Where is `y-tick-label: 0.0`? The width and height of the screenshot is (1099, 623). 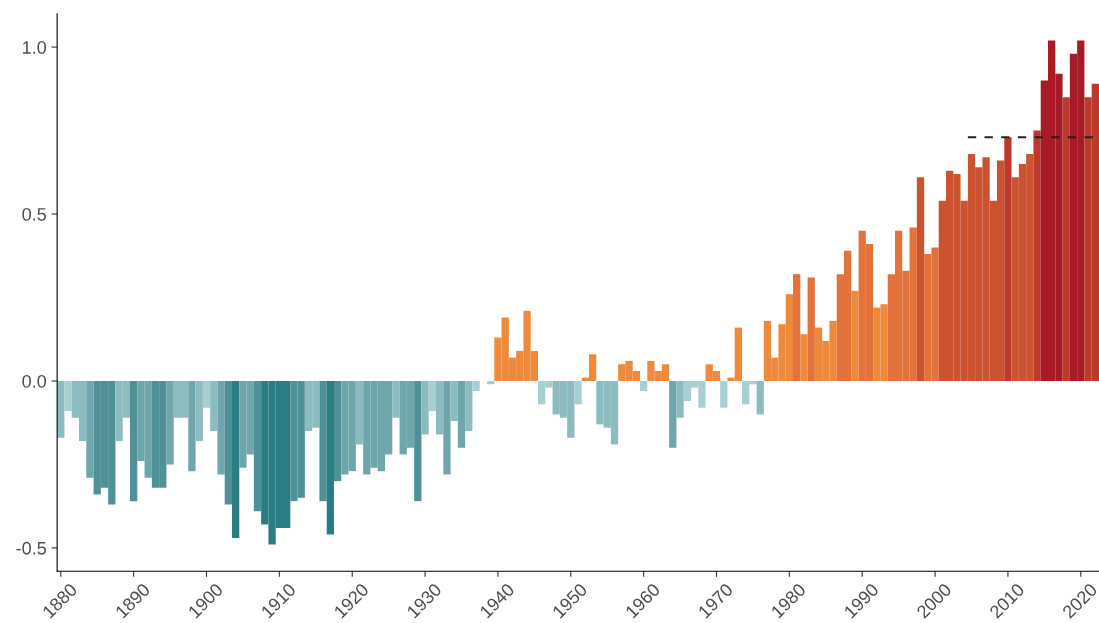
y-tick-label: 0.0 is located at coordinates (34, 381).